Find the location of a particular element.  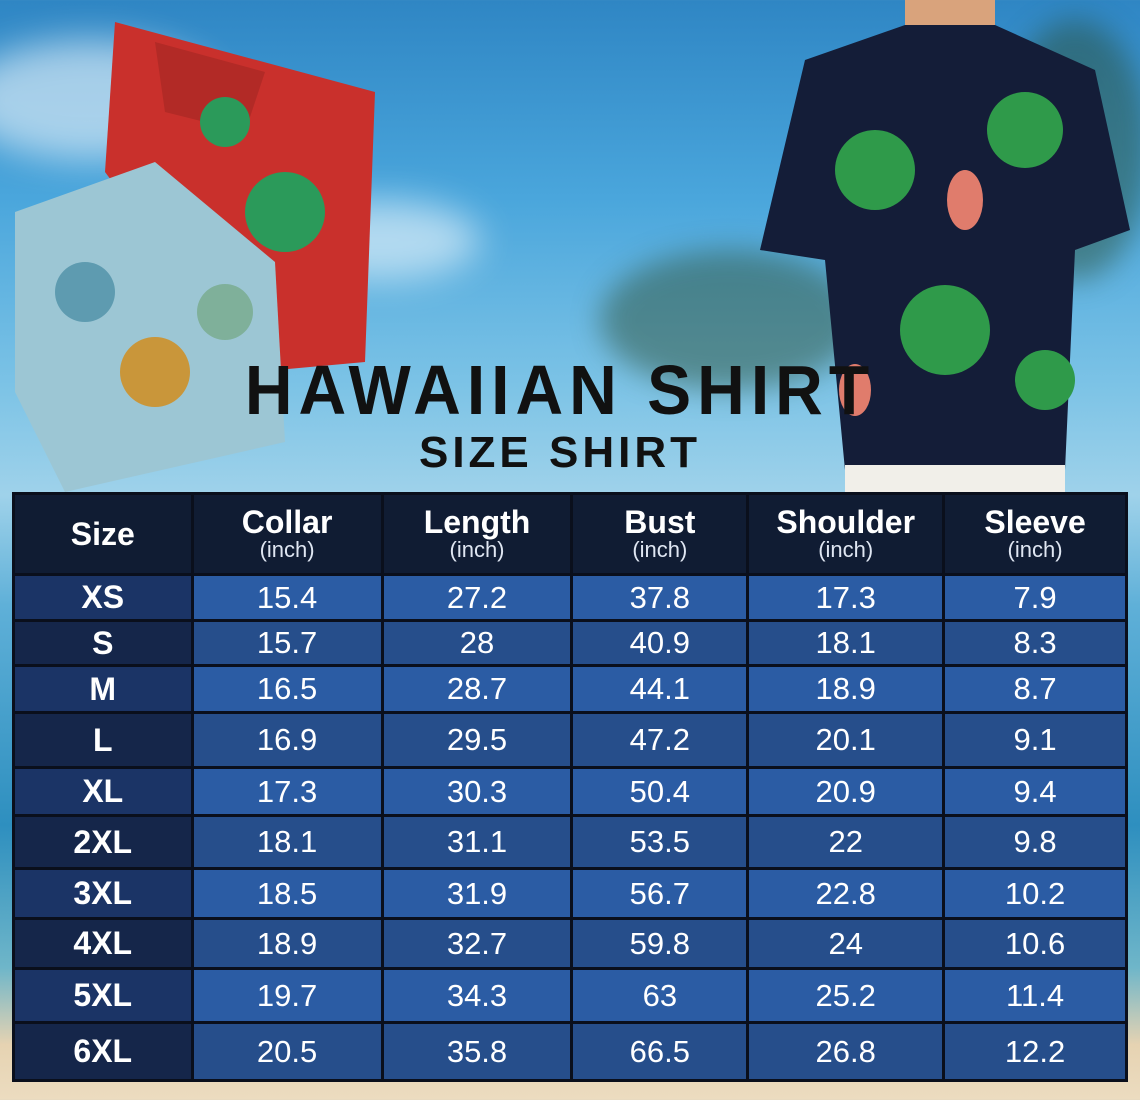

column-label: Shoulder is located at coordinates (846, 522).